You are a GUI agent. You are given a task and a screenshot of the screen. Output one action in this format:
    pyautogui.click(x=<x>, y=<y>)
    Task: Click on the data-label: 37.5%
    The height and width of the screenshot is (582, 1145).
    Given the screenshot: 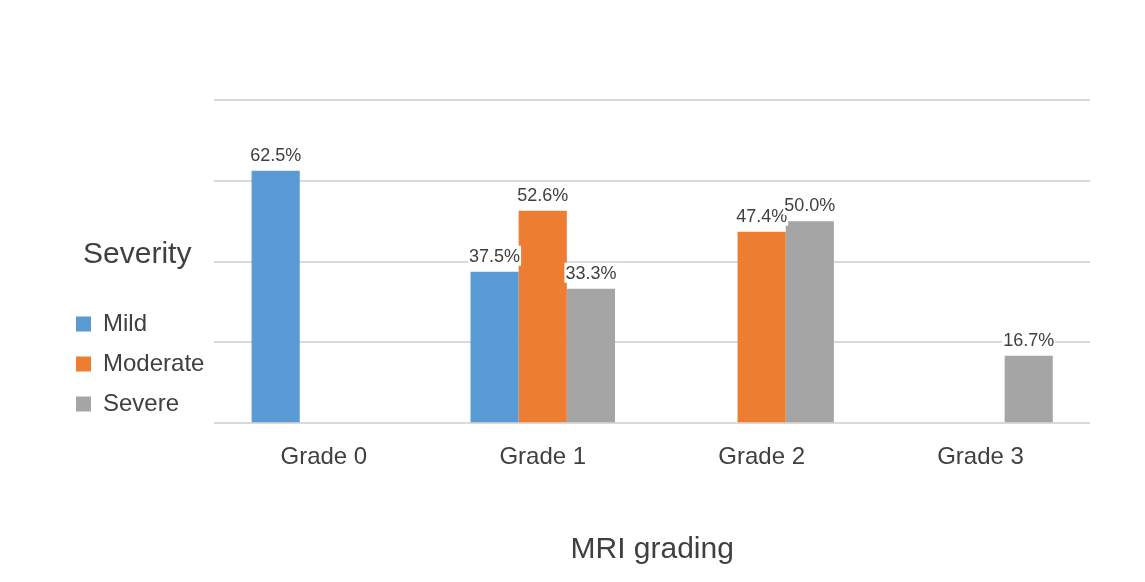 What is the action you would take?
    pyautogui.click(x=495, y=255)
    